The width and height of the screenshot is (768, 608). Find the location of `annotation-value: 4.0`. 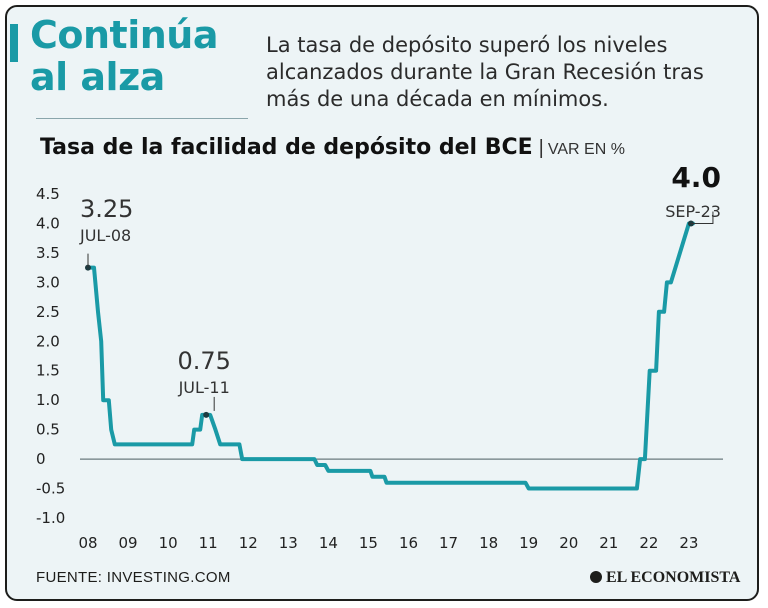

annotation-value: 4.0 is located at coordinates (696, 177).